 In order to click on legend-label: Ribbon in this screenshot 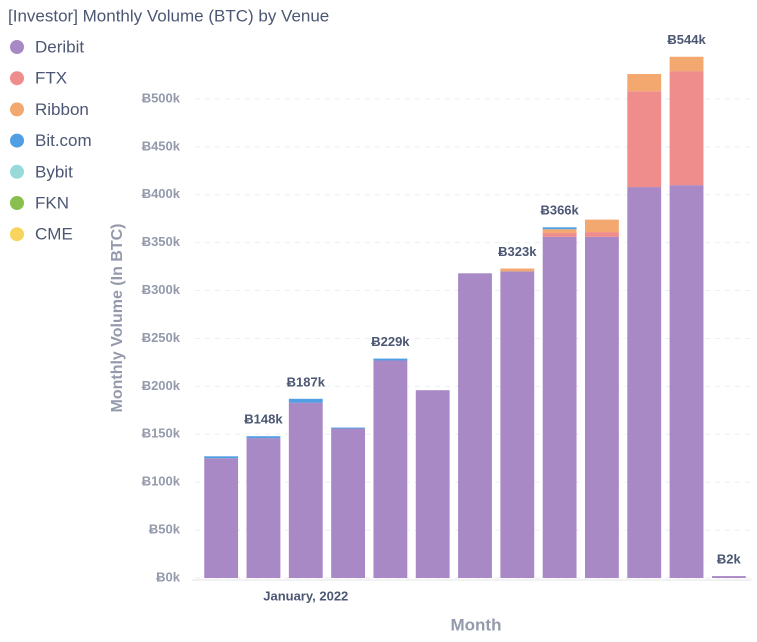, I will do `click(62, 109)`.